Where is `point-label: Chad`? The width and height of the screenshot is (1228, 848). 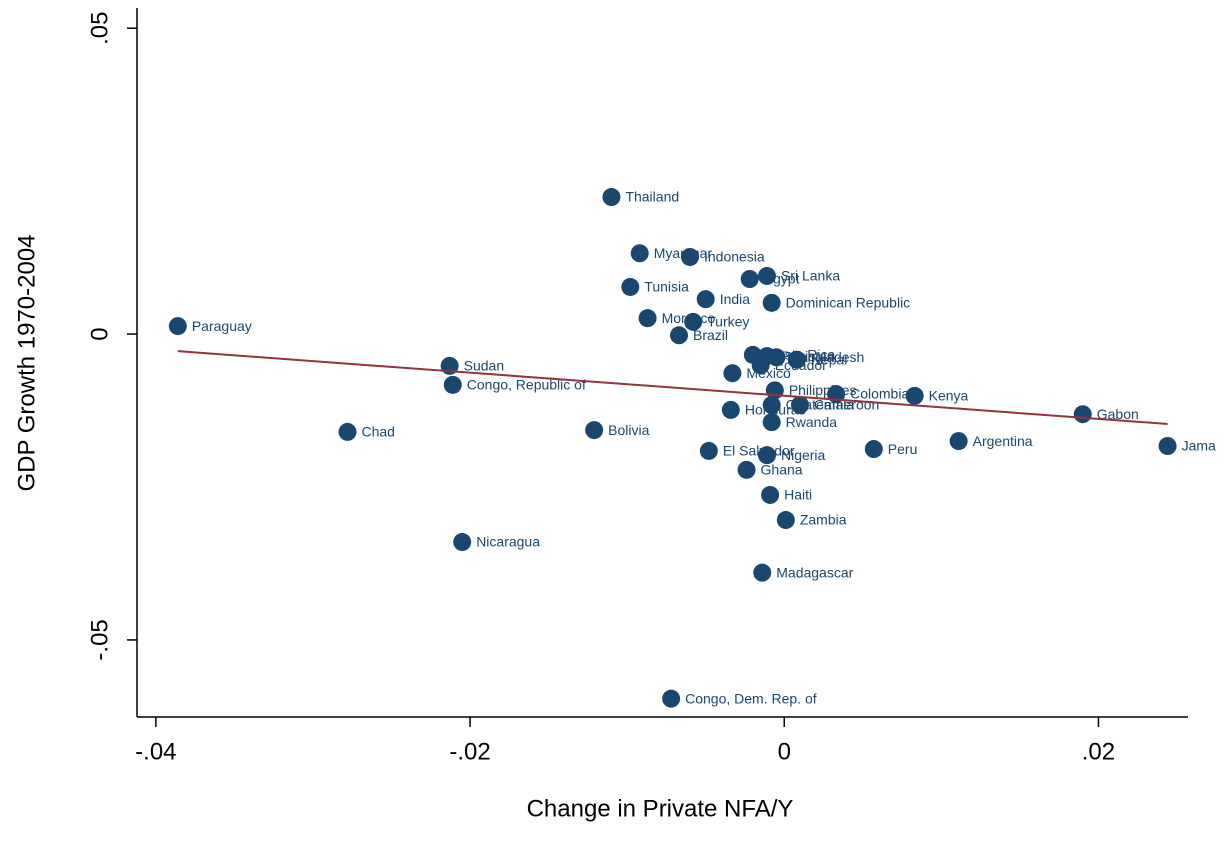
point-label: Chad is located at coordinates (378, 432).